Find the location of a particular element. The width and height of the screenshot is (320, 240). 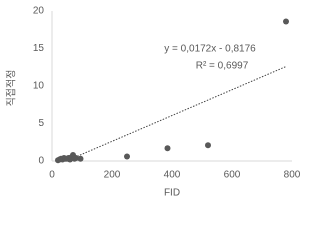

y-tick-label: 10 is located at coordinates (39, 86).